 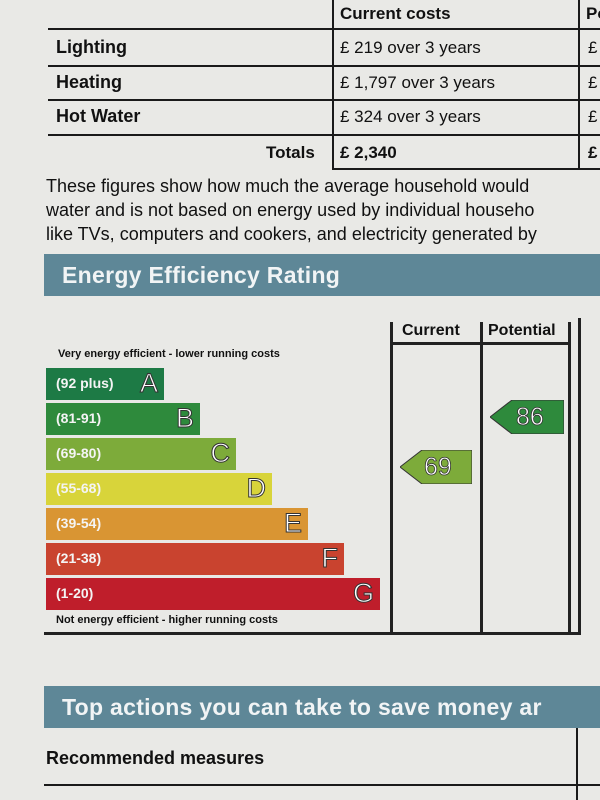 What do you see at coordinates (89, 82) in the screenshot?
I see `row-label: Heating` at bounding box center [89, 82].